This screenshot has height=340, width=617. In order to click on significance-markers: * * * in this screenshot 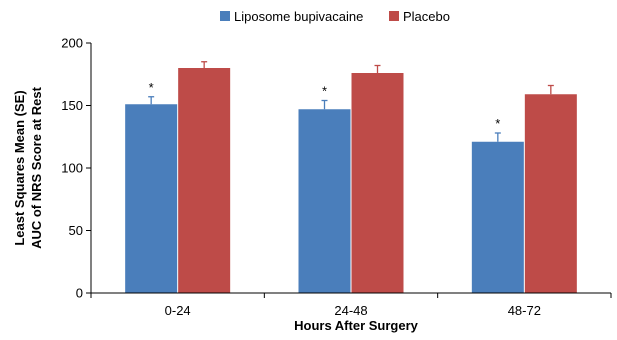, I will do `click(325, 105)`.